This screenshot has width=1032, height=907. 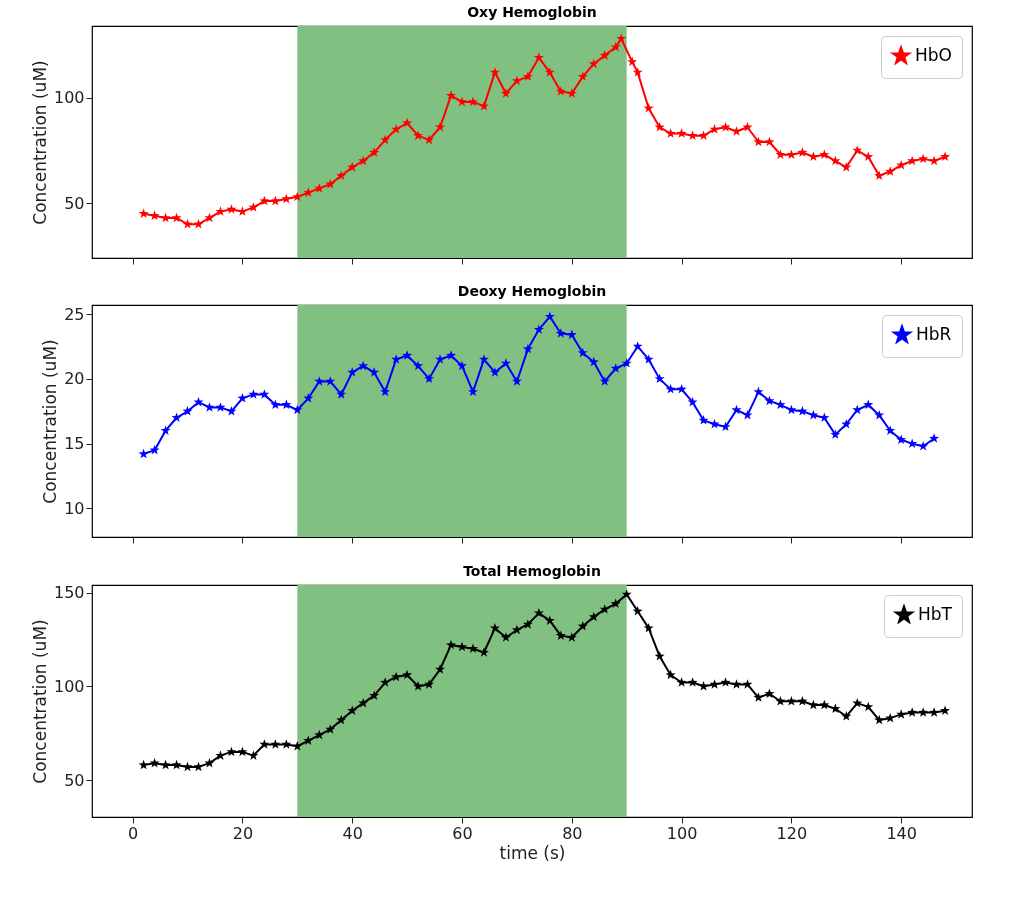 I want to click on y-tick-label: 150, so click(x=69, y=592).